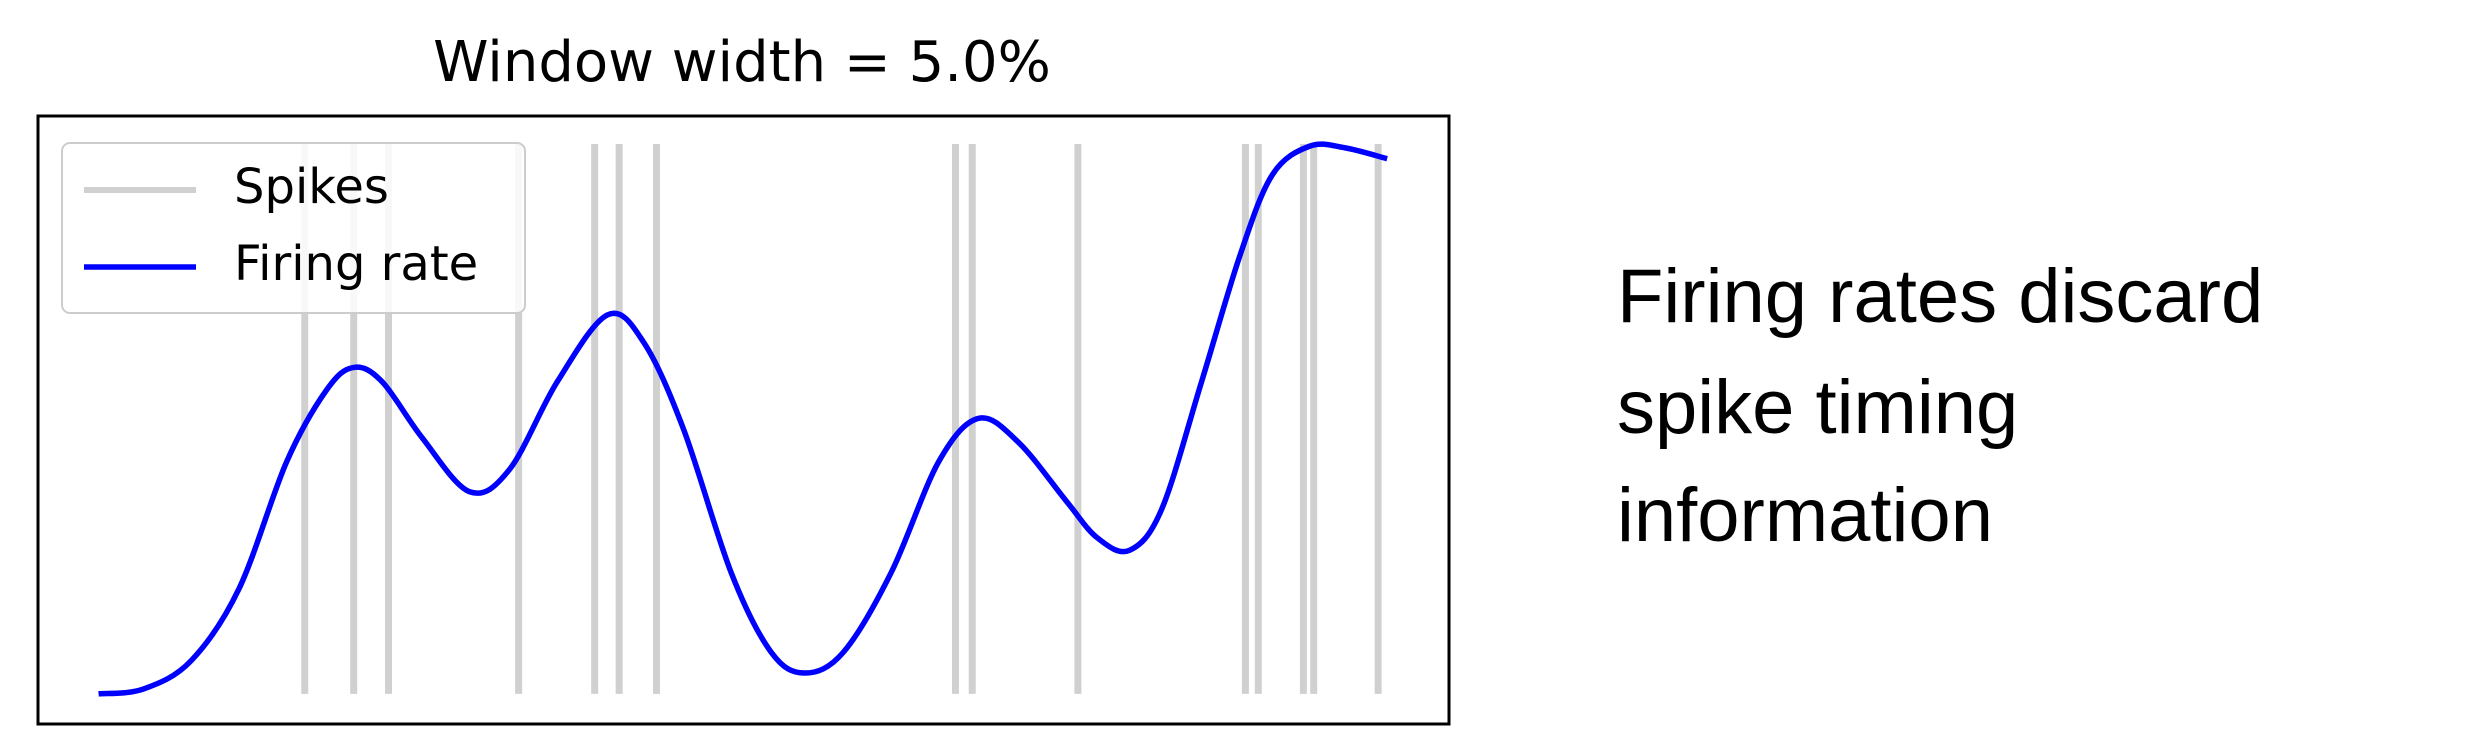 The width and height of the screenshot is (2480, 752). Describe the element at coordinates (742, 62) in the screenshot. I see `chart-title: Window width = 5.0%` at that location.